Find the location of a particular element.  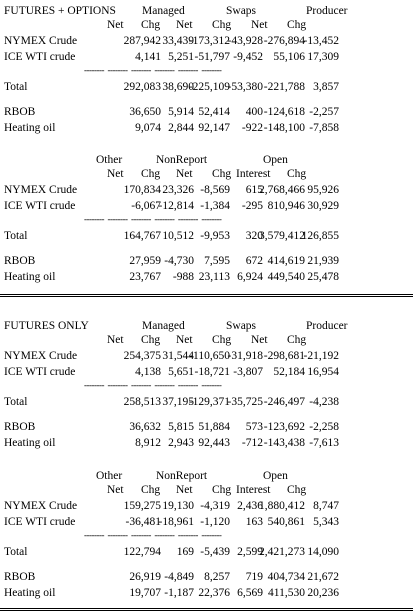

data-row-value: -1,120 is located at coordinates (215, 522).